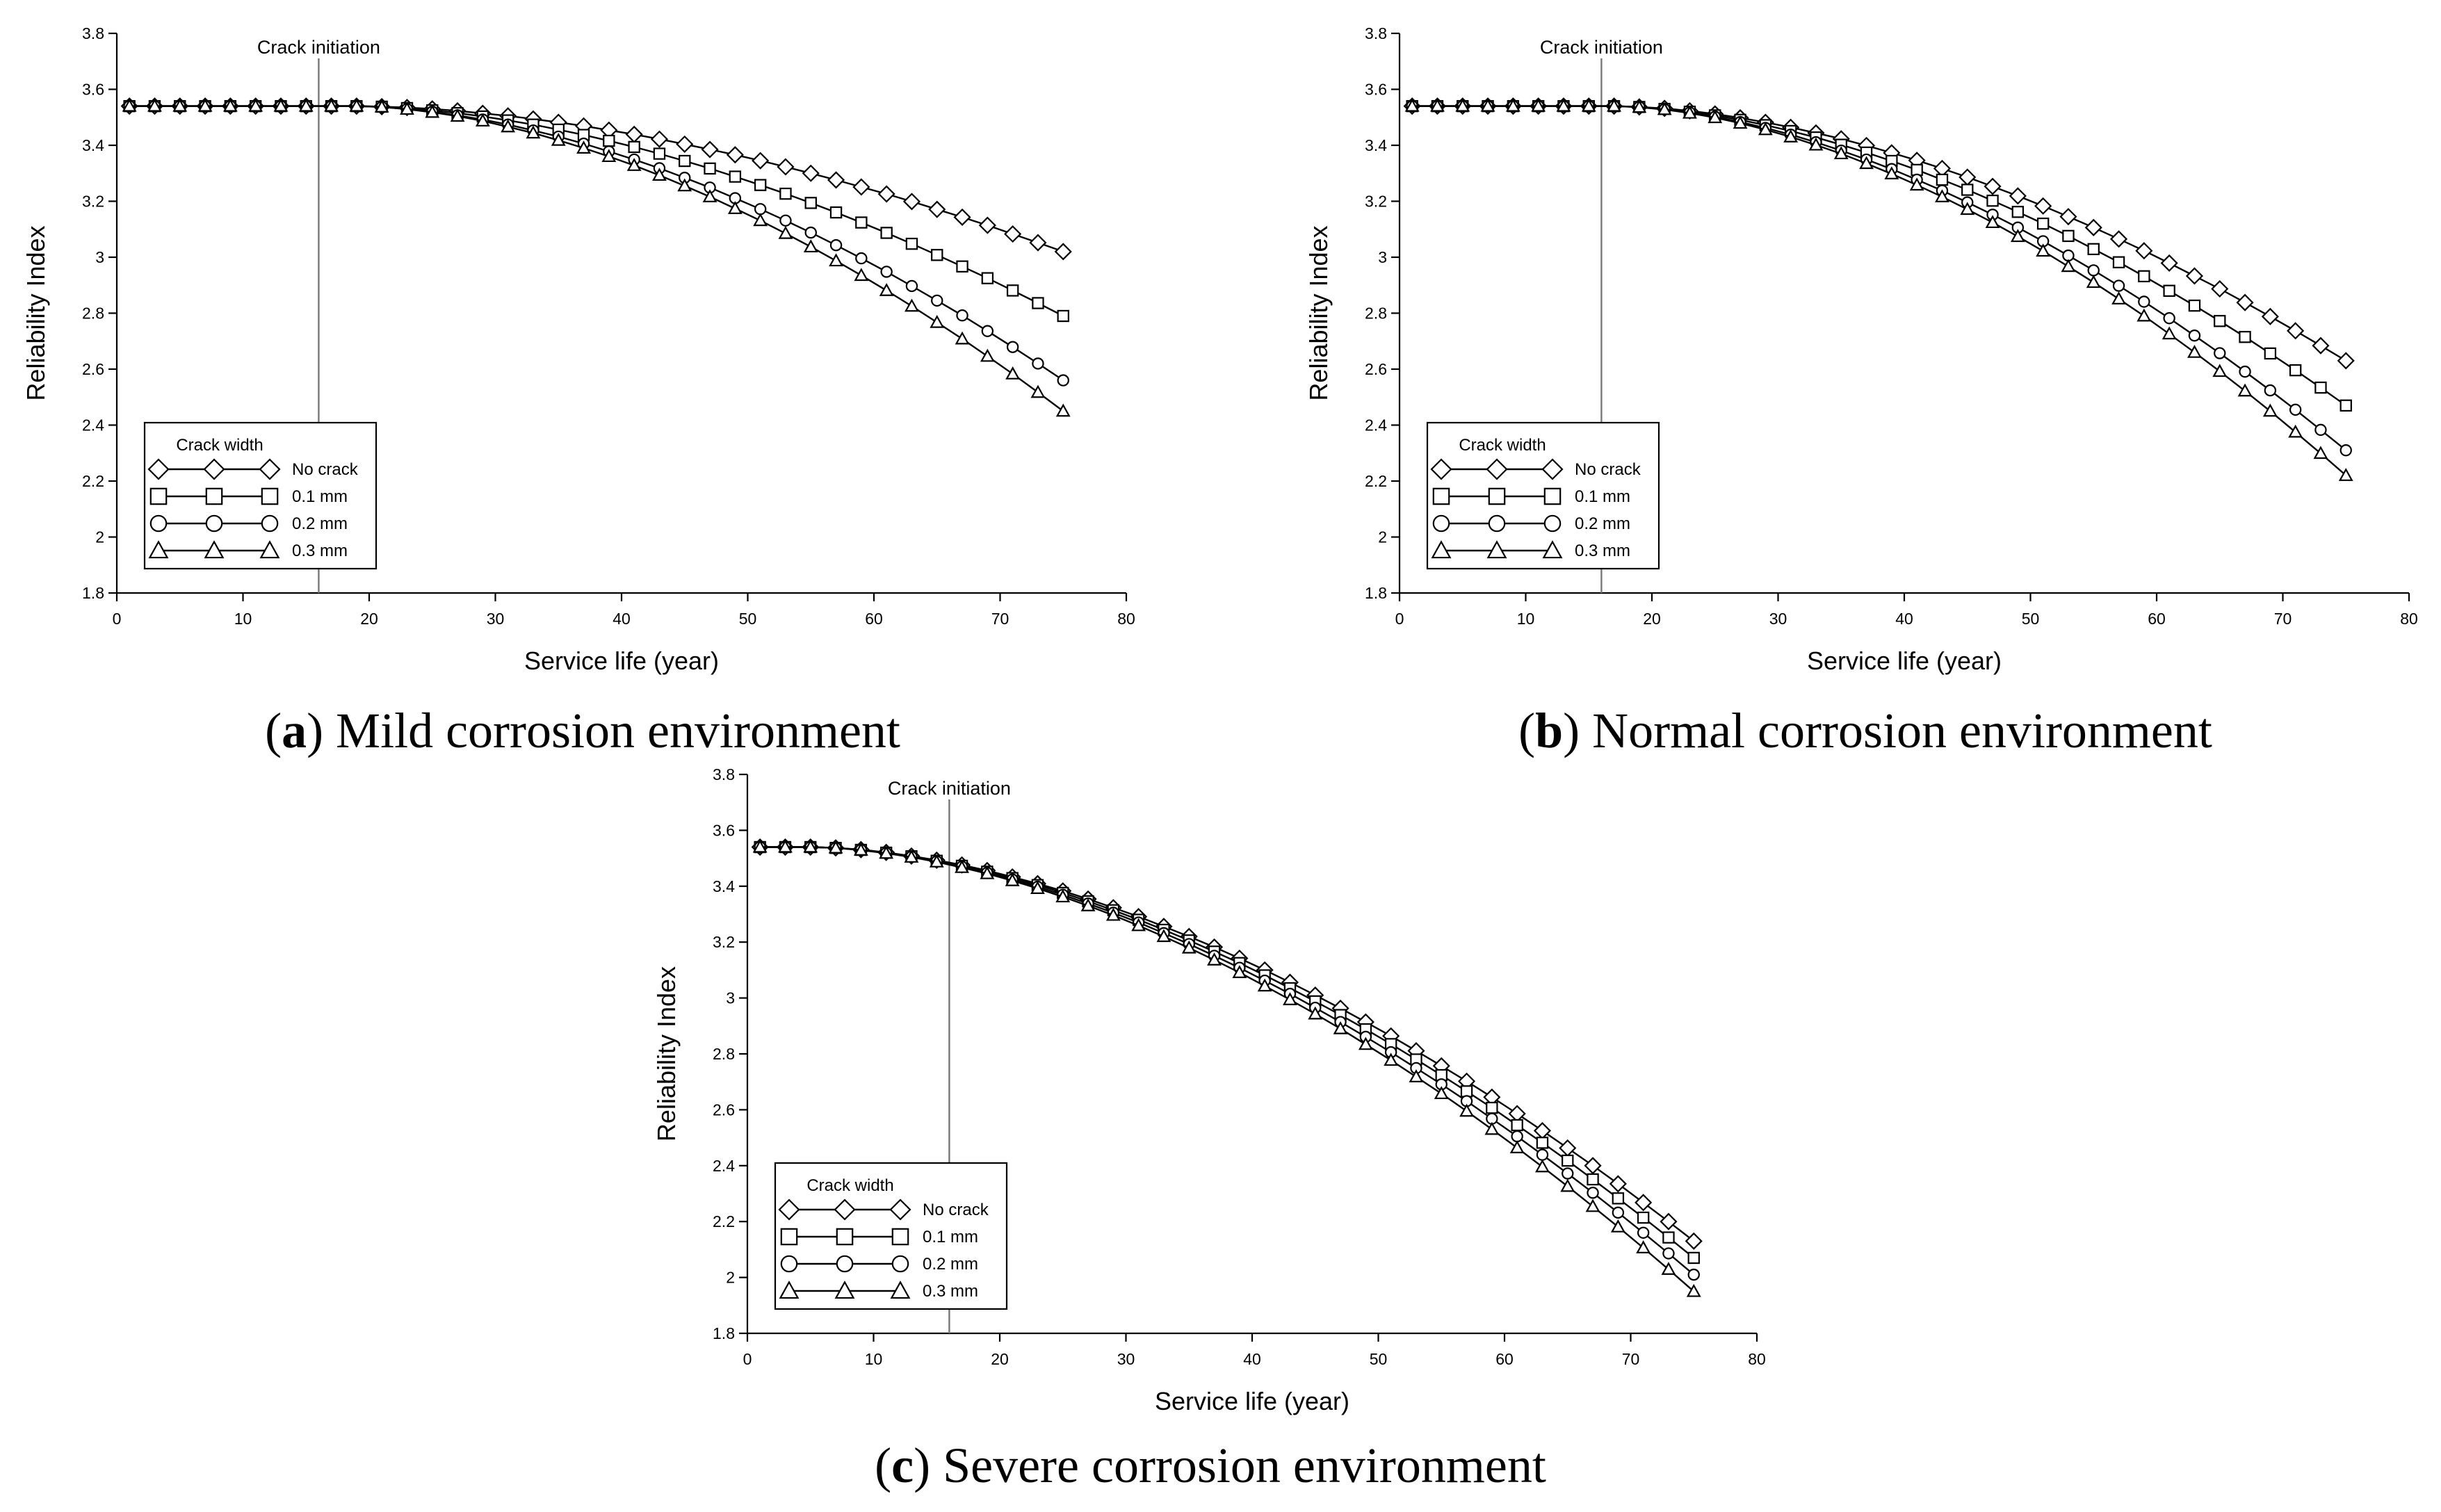 This screenshot has width=2441, height=1512. I want to click on series-line, so click(596, 179).